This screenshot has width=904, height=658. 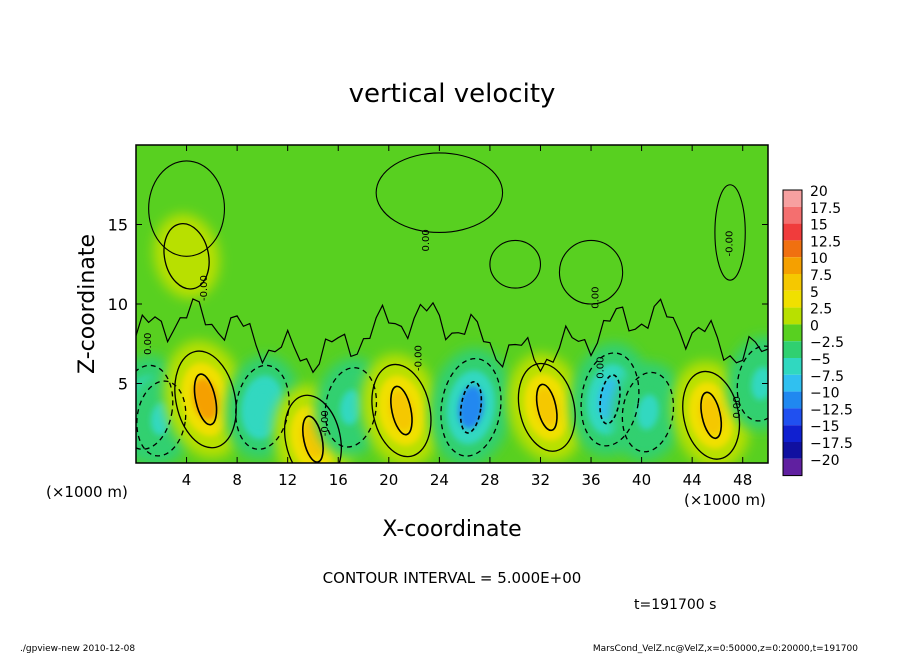 What do you see at coordinates (237, 480) in the screenshot?
I see `x-tick-label: 8` at bounding box center [237, 480].